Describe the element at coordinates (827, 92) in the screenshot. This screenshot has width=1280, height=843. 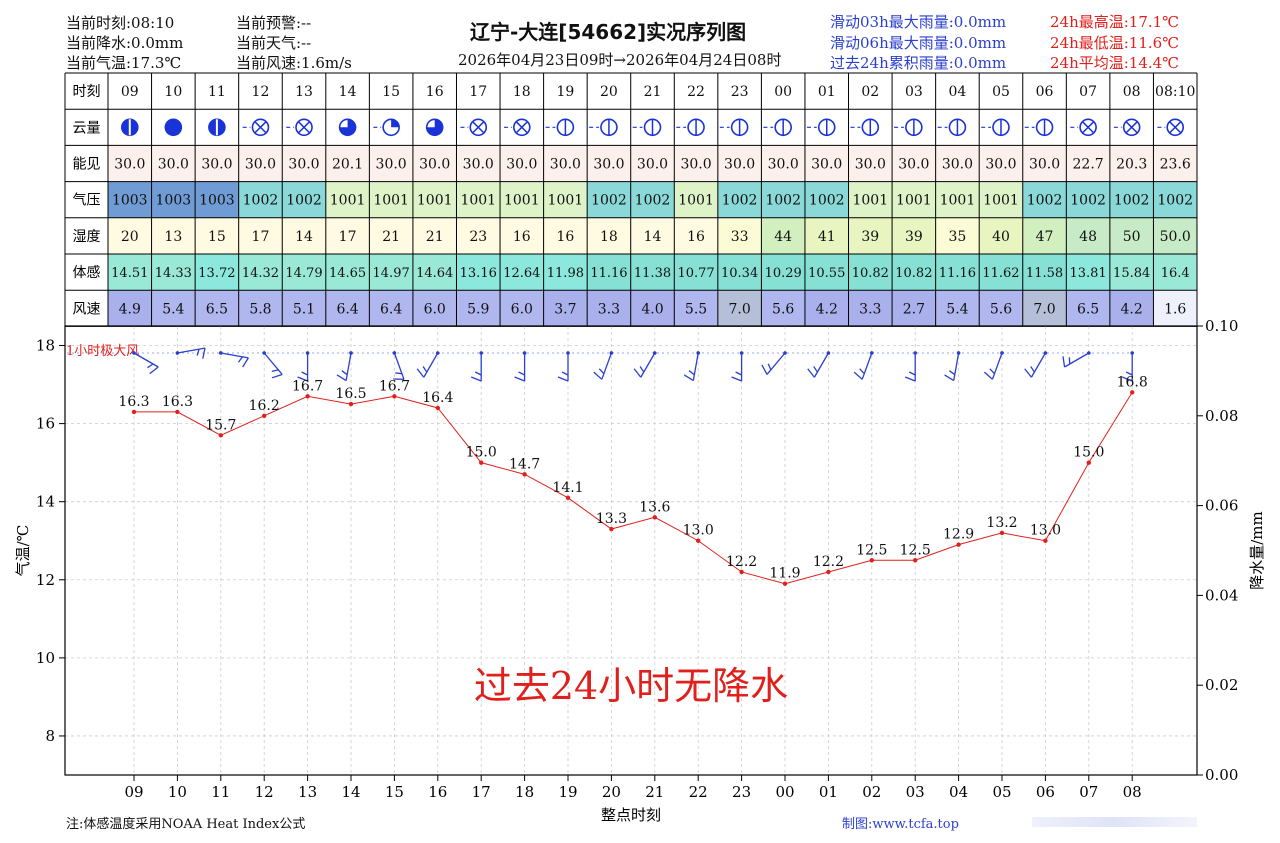
I see `cell-hour: 01` at that location.